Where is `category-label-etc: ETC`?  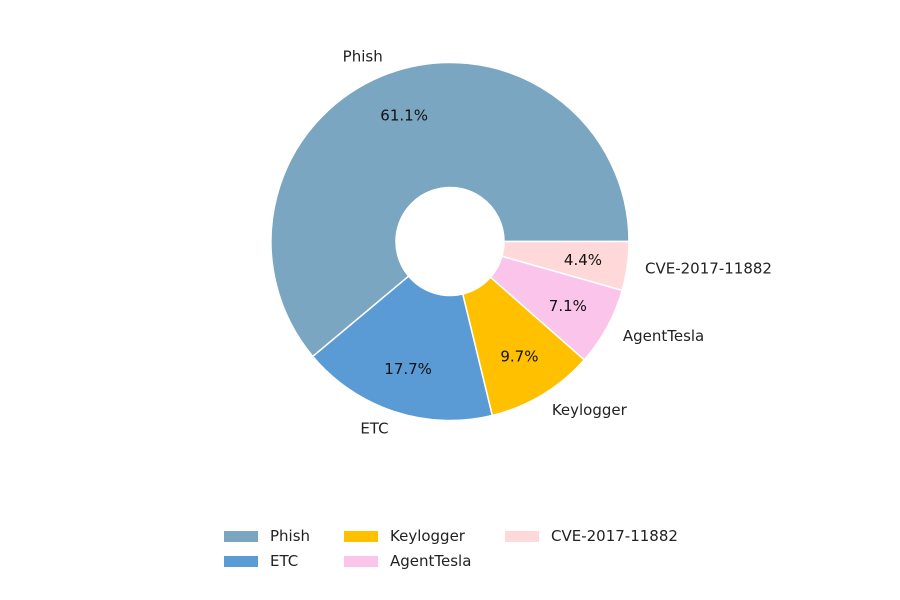 category-label-etc: ETC is located at coordinates (374, 429).